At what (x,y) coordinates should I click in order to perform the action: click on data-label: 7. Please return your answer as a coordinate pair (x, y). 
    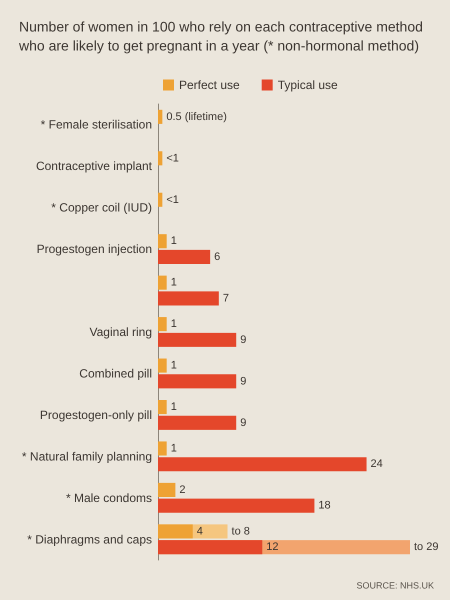
    Looking at the image, I should click on (225, 298).